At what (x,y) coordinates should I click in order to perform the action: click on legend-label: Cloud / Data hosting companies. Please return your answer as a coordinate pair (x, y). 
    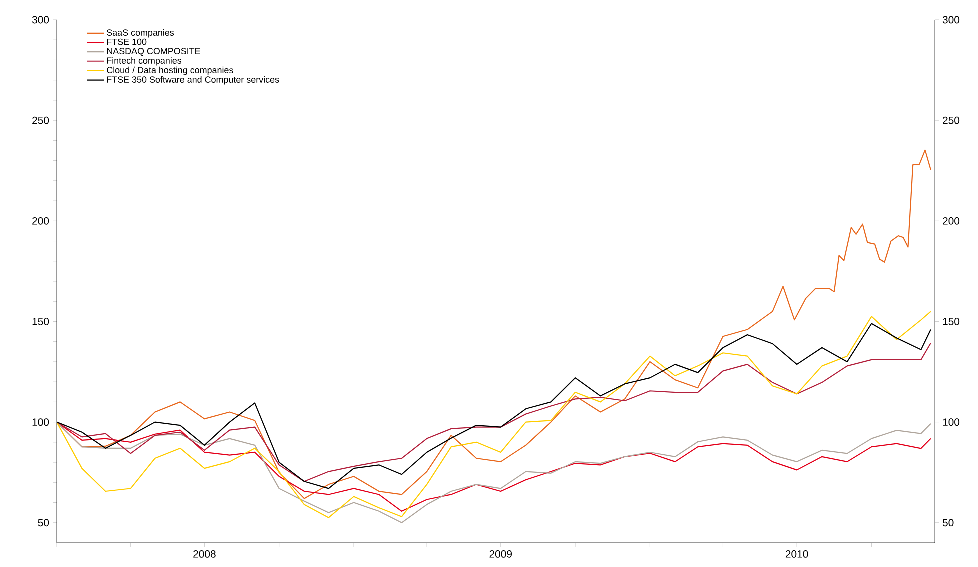
    Looking at the image, I should click on (170, 71).